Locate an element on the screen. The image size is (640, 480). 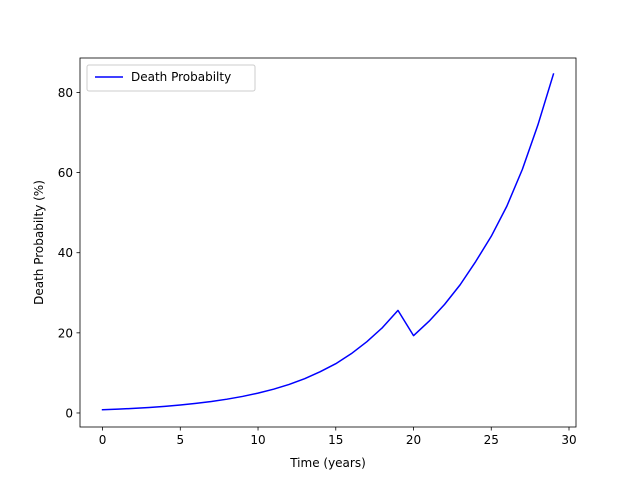
x-tick-label: 25 is located at coordinates (491, 440).